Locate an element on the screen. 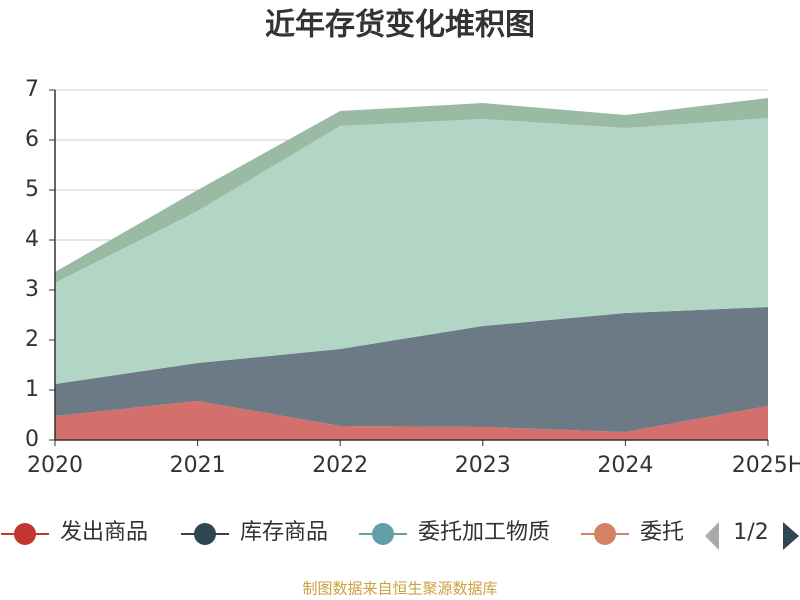 The height and width of the screenshot is (600, 800). y-tick-label: 4 is located at coordinates (32, 239).